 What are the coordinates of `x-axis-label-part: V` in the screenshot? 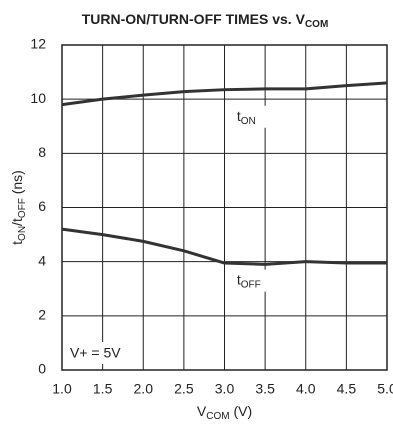 It's located at (202, 411).